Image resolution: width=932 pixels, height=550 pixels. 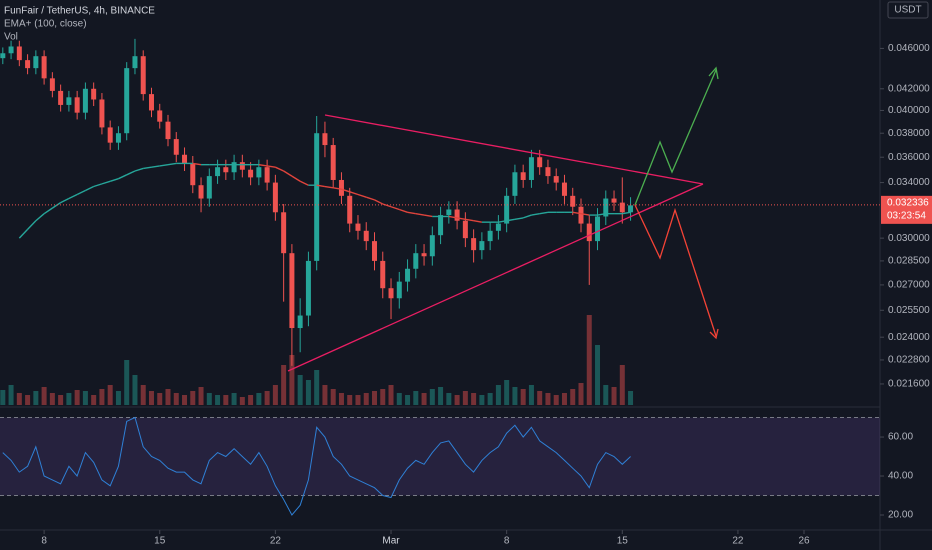 What do you see at coordinates (623, 541) in the screenshot?
I see `x-tick-label: 15` at bounding box center [623, 541].